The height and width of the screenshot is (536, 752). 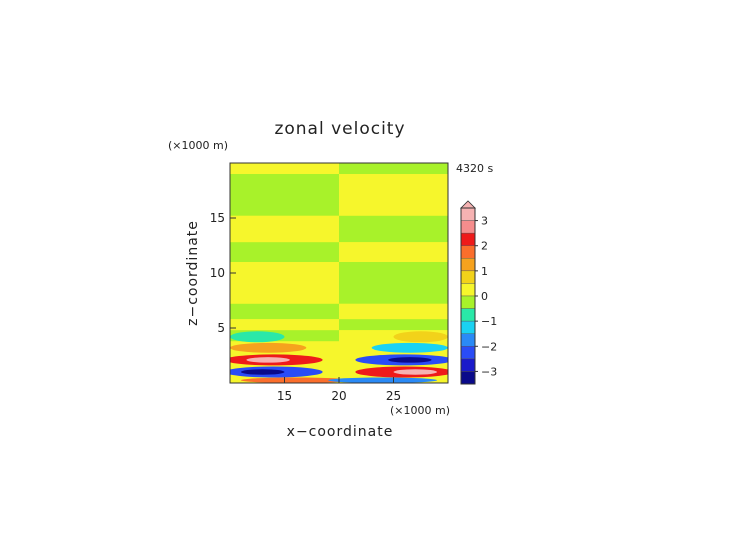 I want to click on y-tick-label: 10, so click(x=217, y=273).